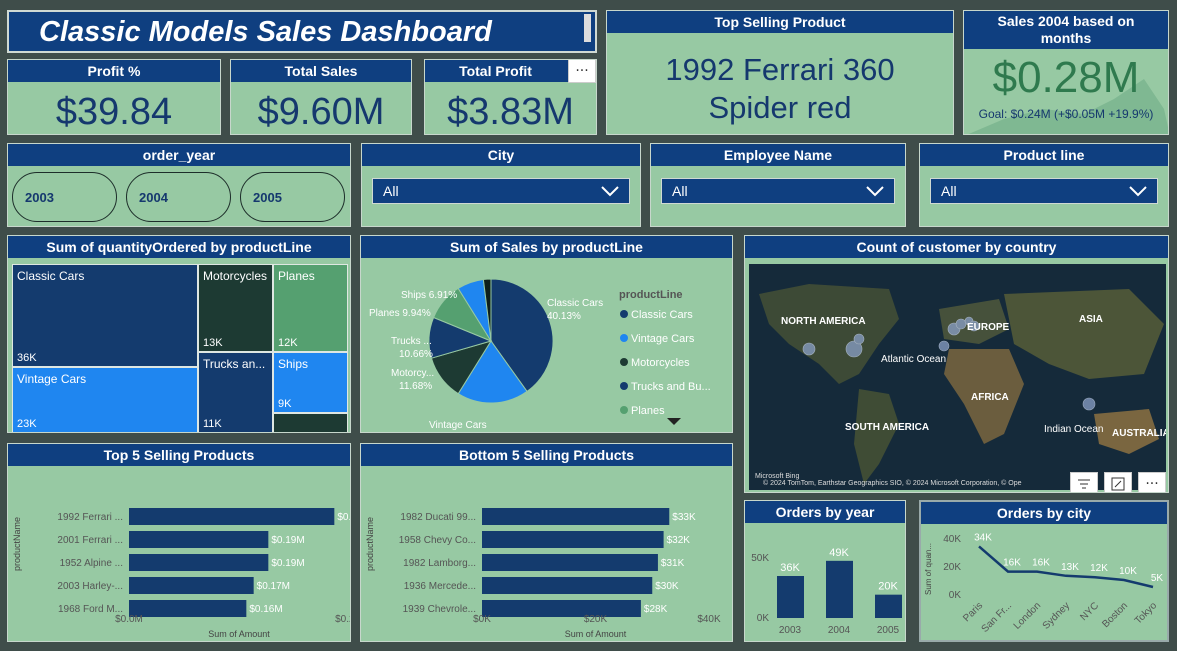  I want to click on map-label-europe: EUROPE, so click(988, 327).